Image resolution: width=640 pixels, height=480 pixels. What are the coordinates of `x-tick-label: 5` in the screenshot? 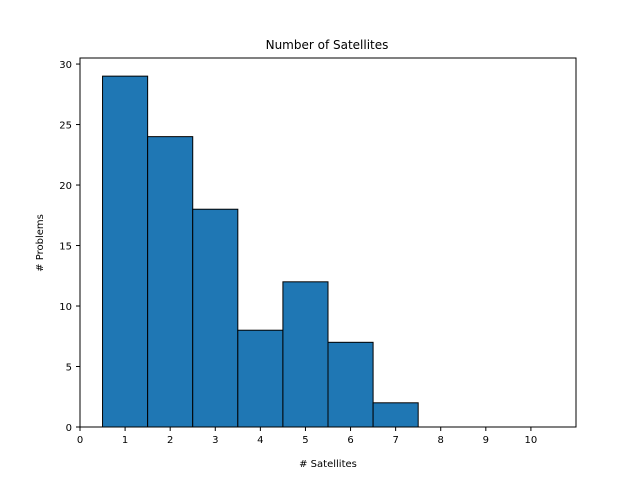 It's located at (305, 440).